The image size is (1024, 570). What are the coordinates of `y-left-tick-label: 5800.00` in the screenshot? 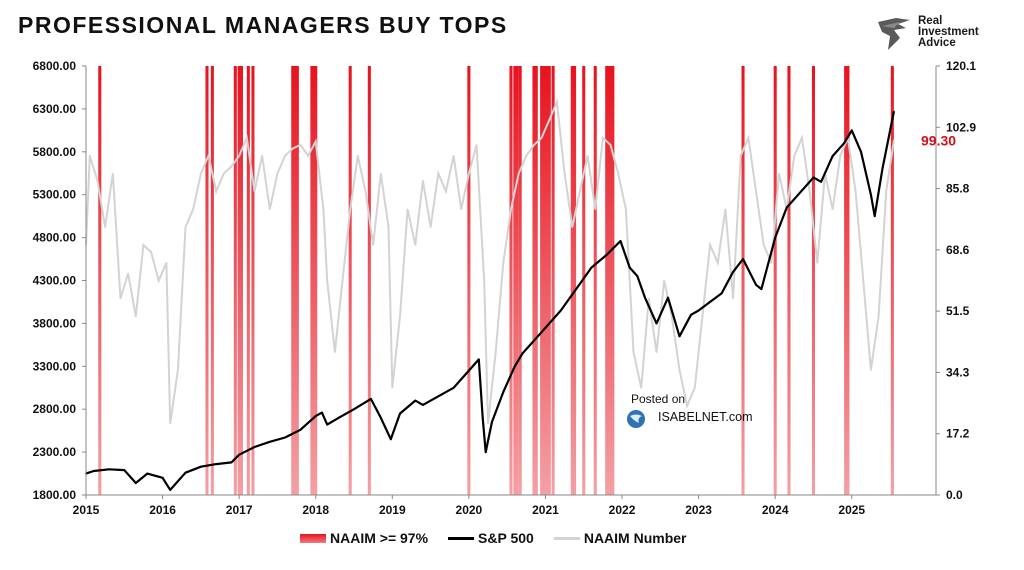 It's located at (55, 152).